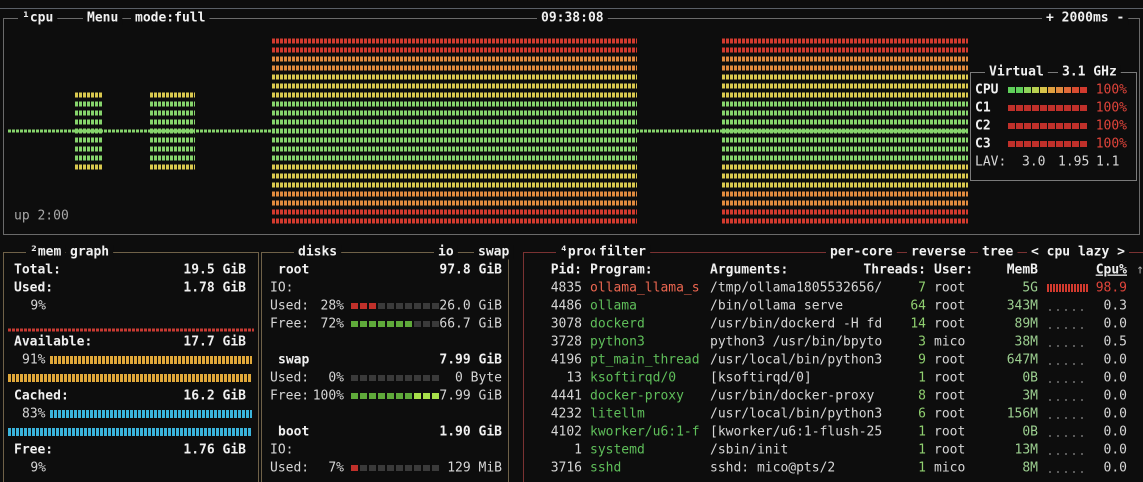 This screenshot has height=482, width=1143. What do you see at coordinates (922, 432) in the screenshot?
I see `proc-cell: 1` at bounding box center [922, 432].